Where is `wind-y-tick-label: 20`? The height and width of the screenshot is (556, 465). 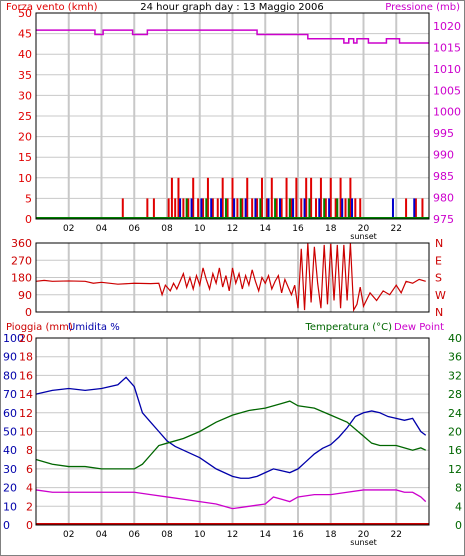 wind-y-tick-label: 20 is located at coordinates (25, 137).